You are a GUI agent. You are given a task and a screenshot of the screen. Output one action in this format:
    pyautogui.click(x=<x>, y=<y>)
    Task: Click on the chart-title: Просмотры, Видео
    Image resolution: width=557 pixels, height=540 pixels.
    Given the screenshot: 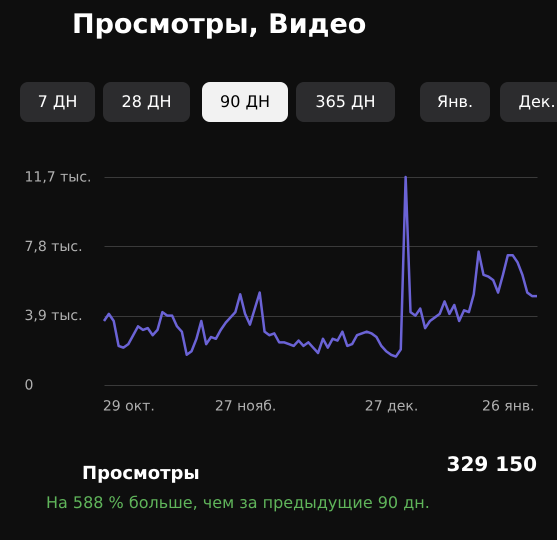 What is the action you would take?
    pyautogui.click(x=219, y=24)
    